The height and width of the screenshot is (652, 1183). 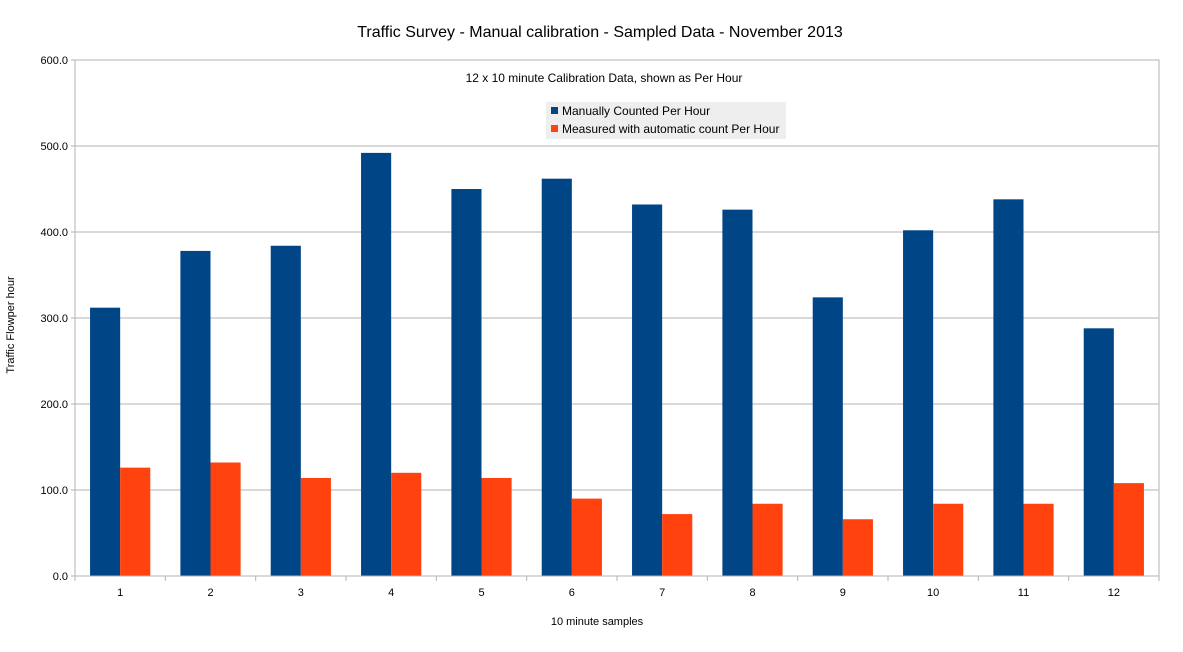 What do you see at coordinates (54, 233) in the screenshot?
I see `y-tick-label: 400.0` at bounding box center [54, 233].